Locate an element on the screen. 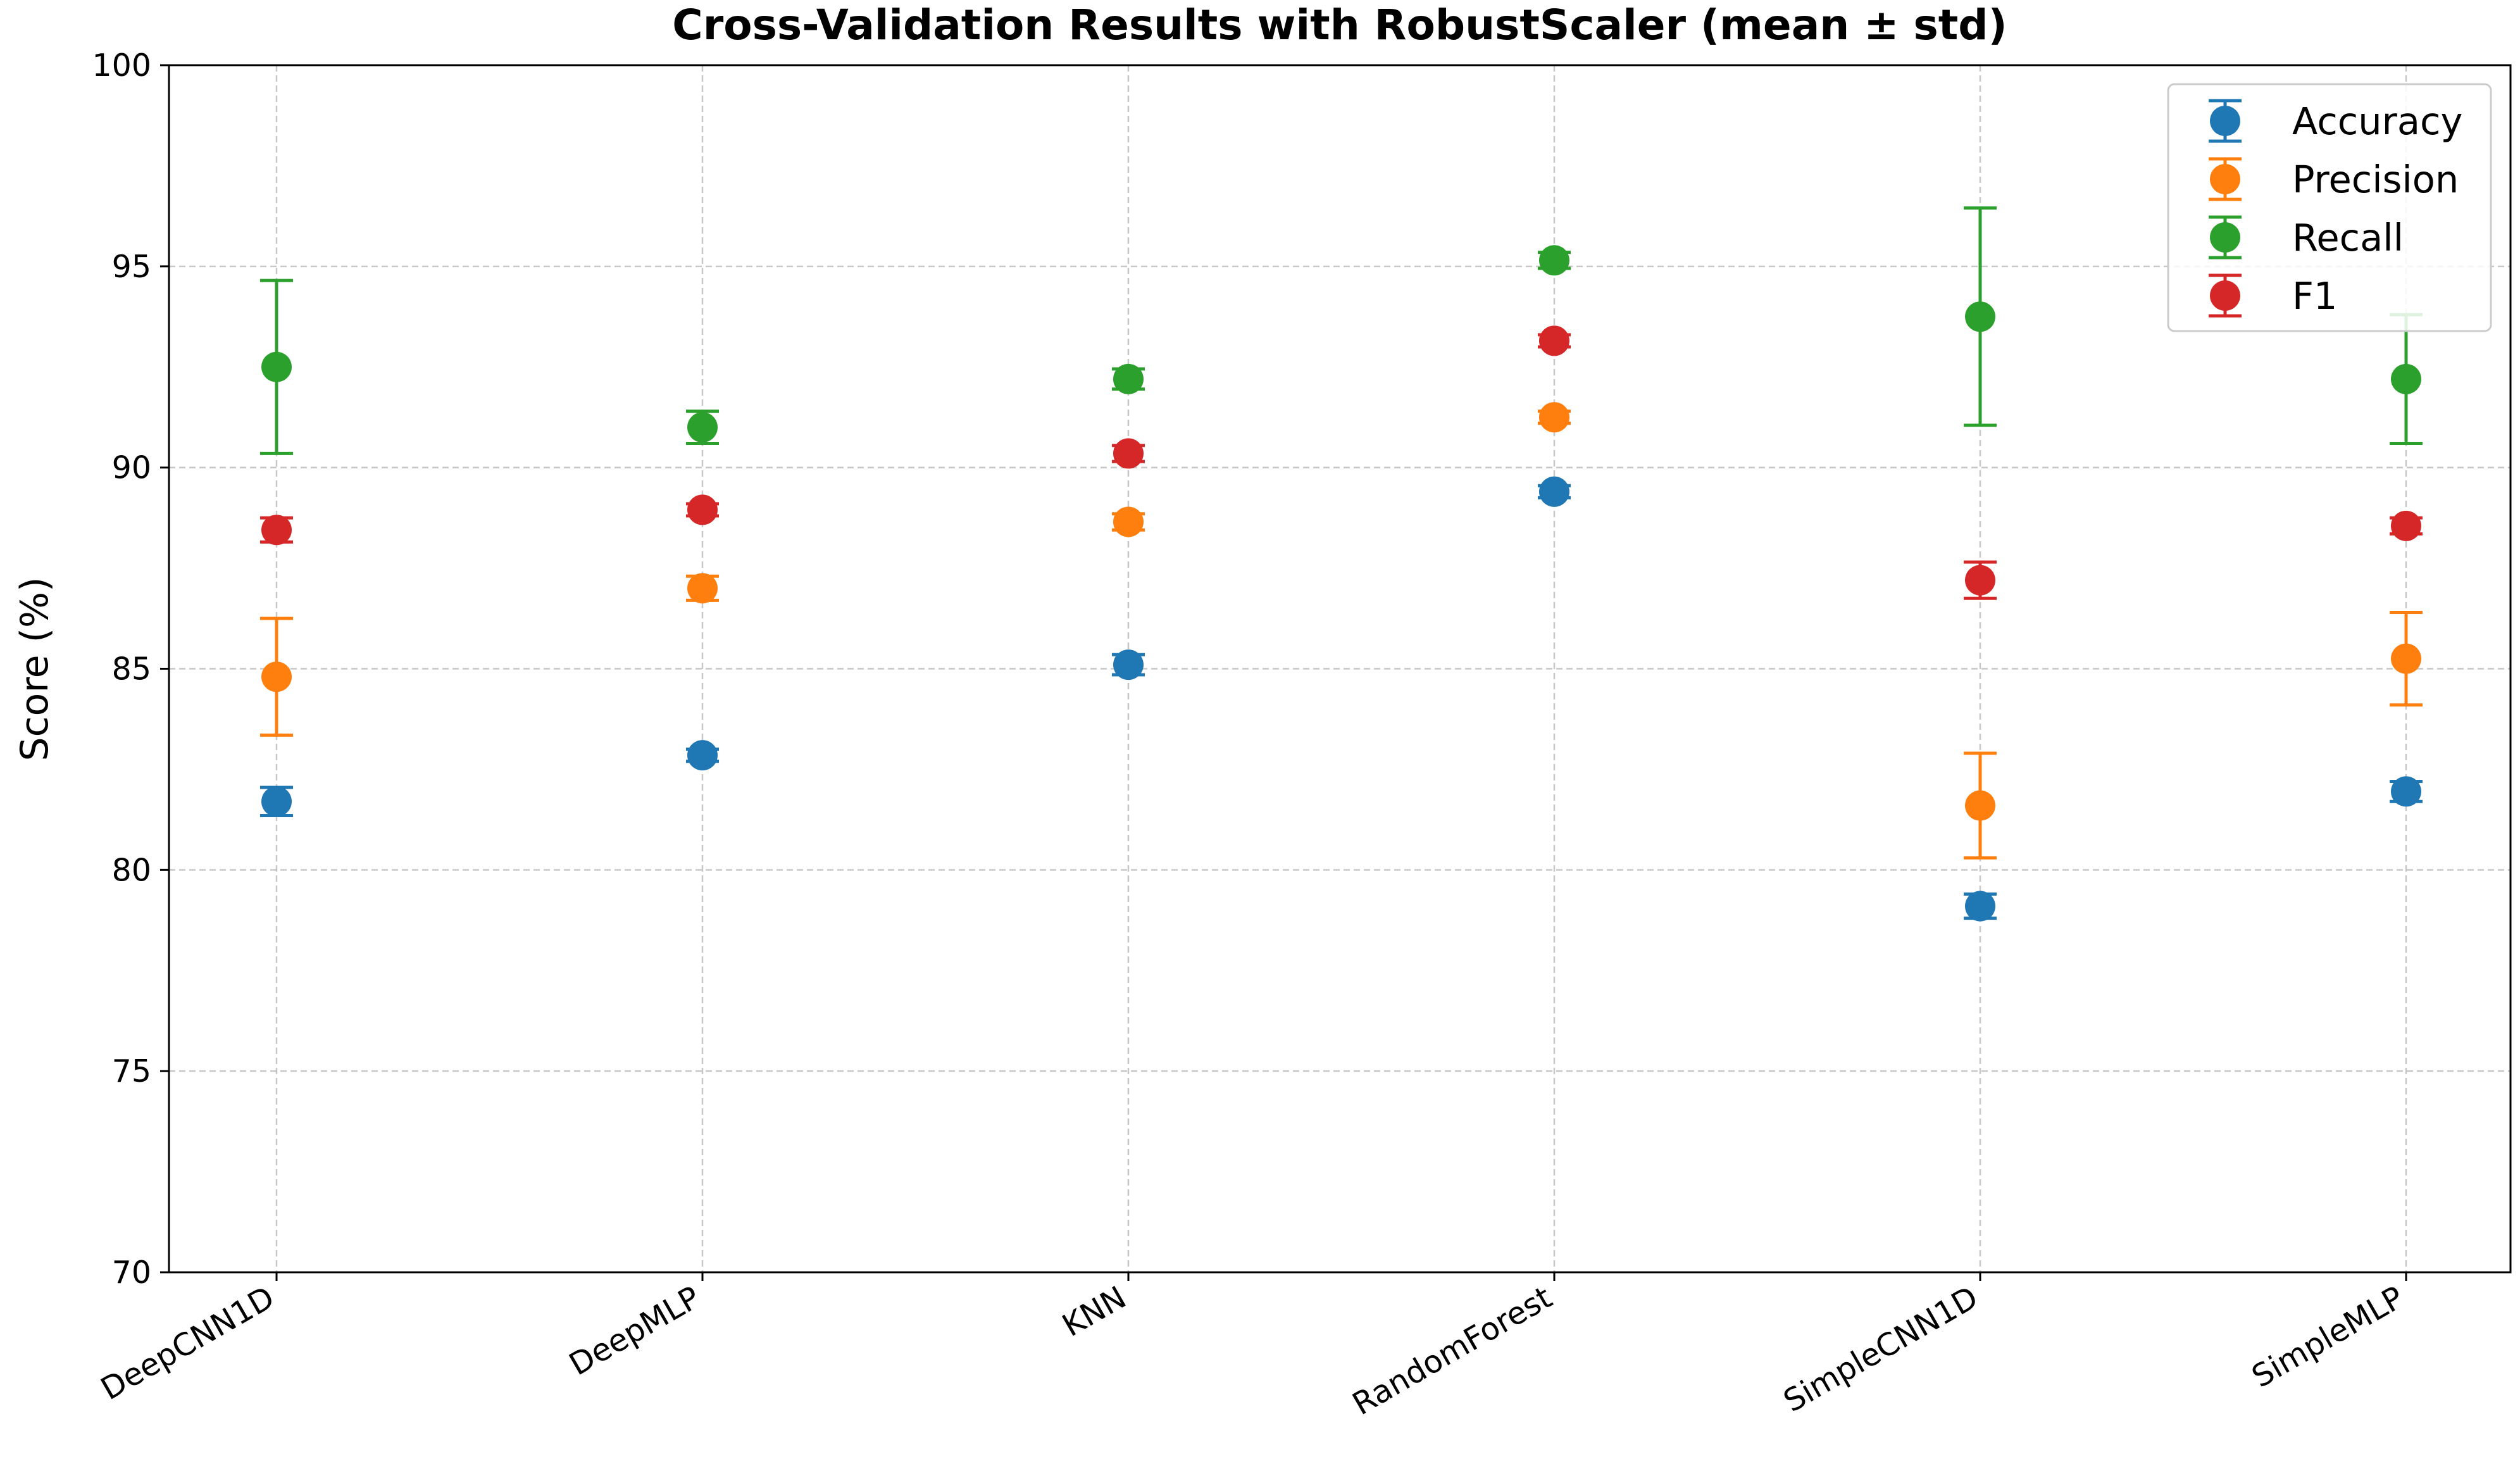 The height and width of the screenshot is (1478, 2520). y-axis-ticks: 70 75 80 85 90 95 100 is located at coordinates (130, 669).